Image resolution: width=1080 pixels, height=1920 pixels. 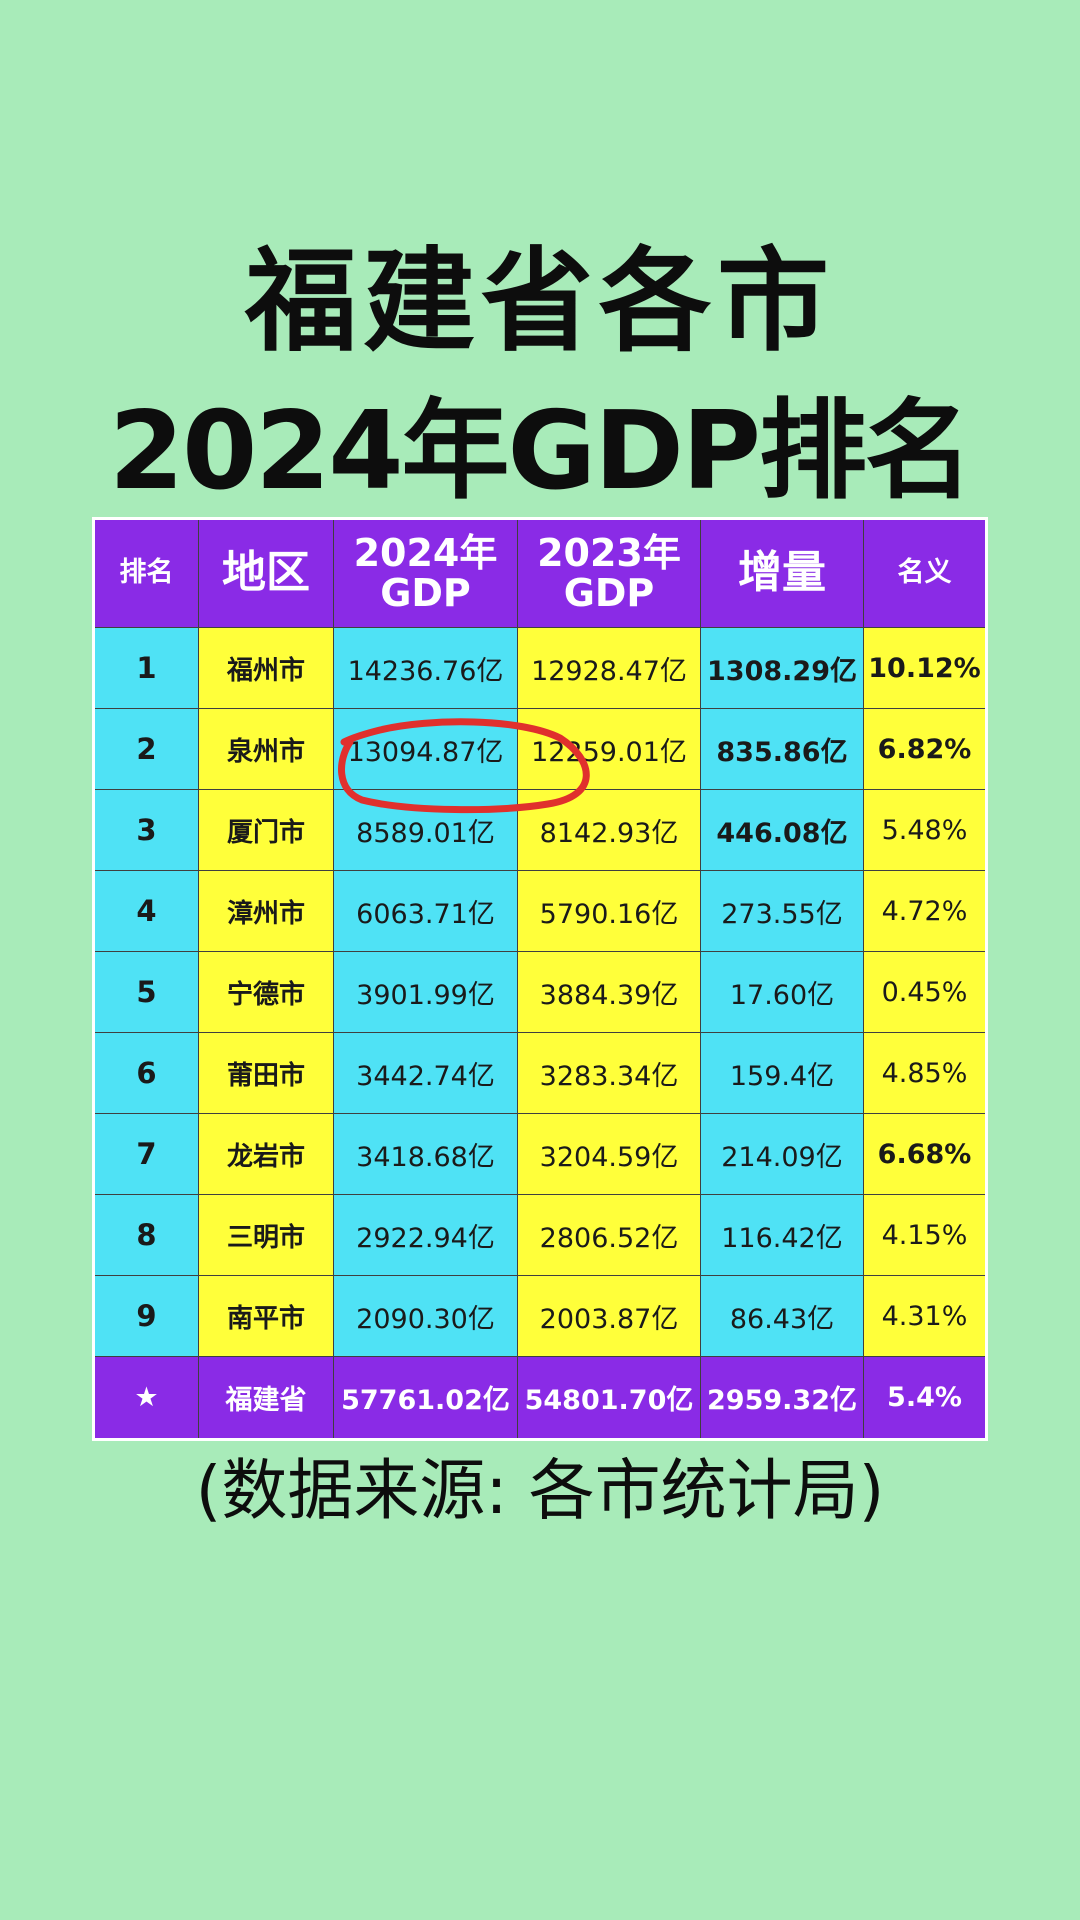 What do you see at coordinates (146, 1154) in the screenshot?
I see `rank-cell: 7` at bounding box center [146, 1154].